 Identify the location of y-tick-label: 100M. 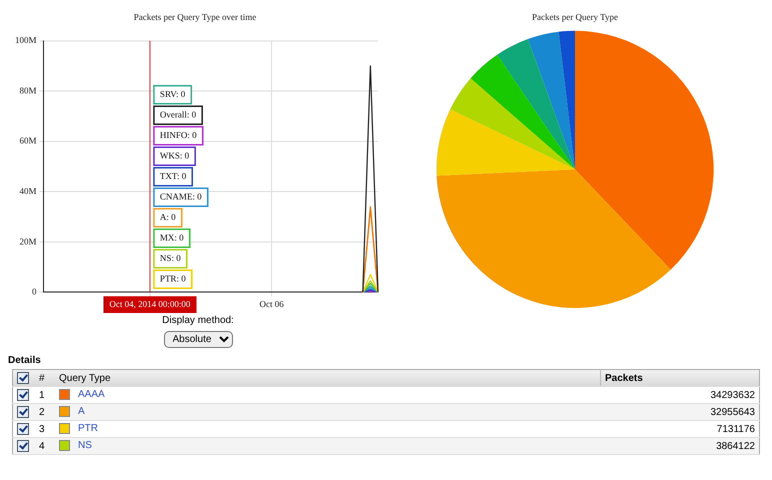
(25, 40).